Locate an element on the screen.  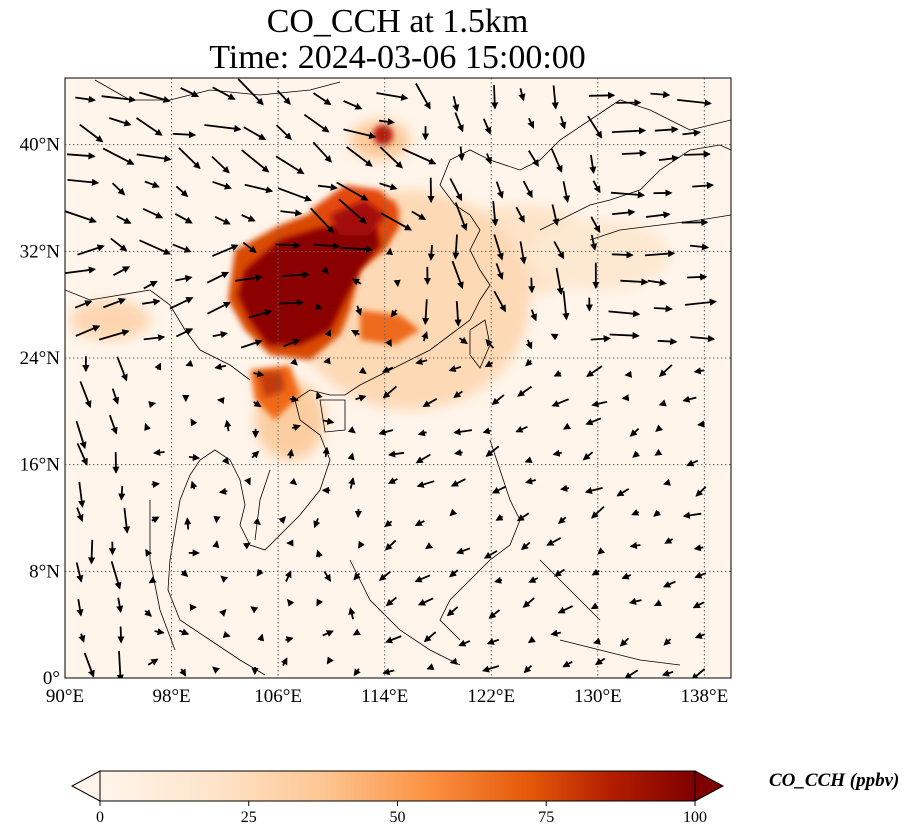
colorbar-tick-label: 0 is located at coordinates (100, 817).